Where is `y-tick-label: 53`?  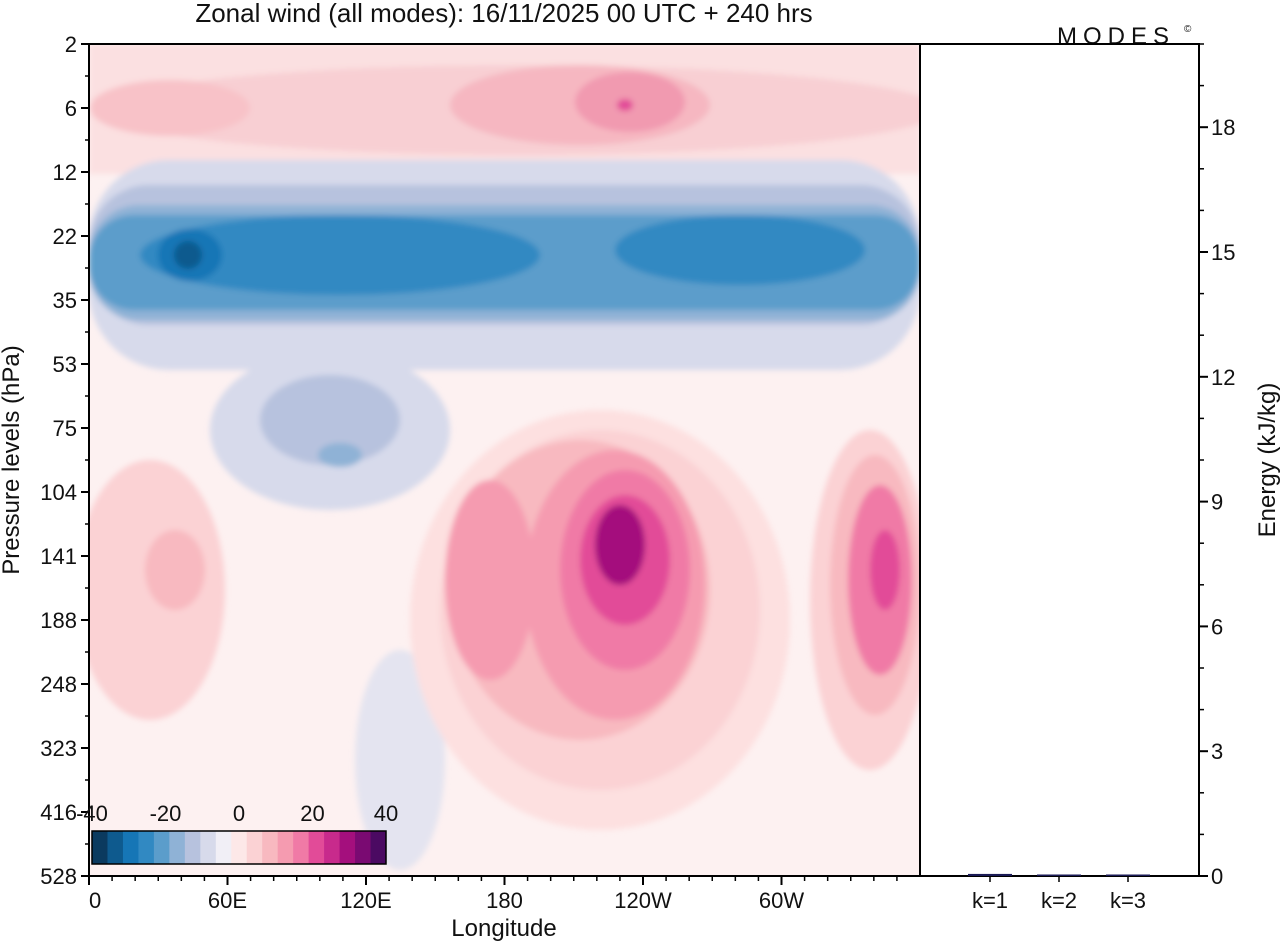 y-tick-label: 53 is located at coordinates (65, 364).